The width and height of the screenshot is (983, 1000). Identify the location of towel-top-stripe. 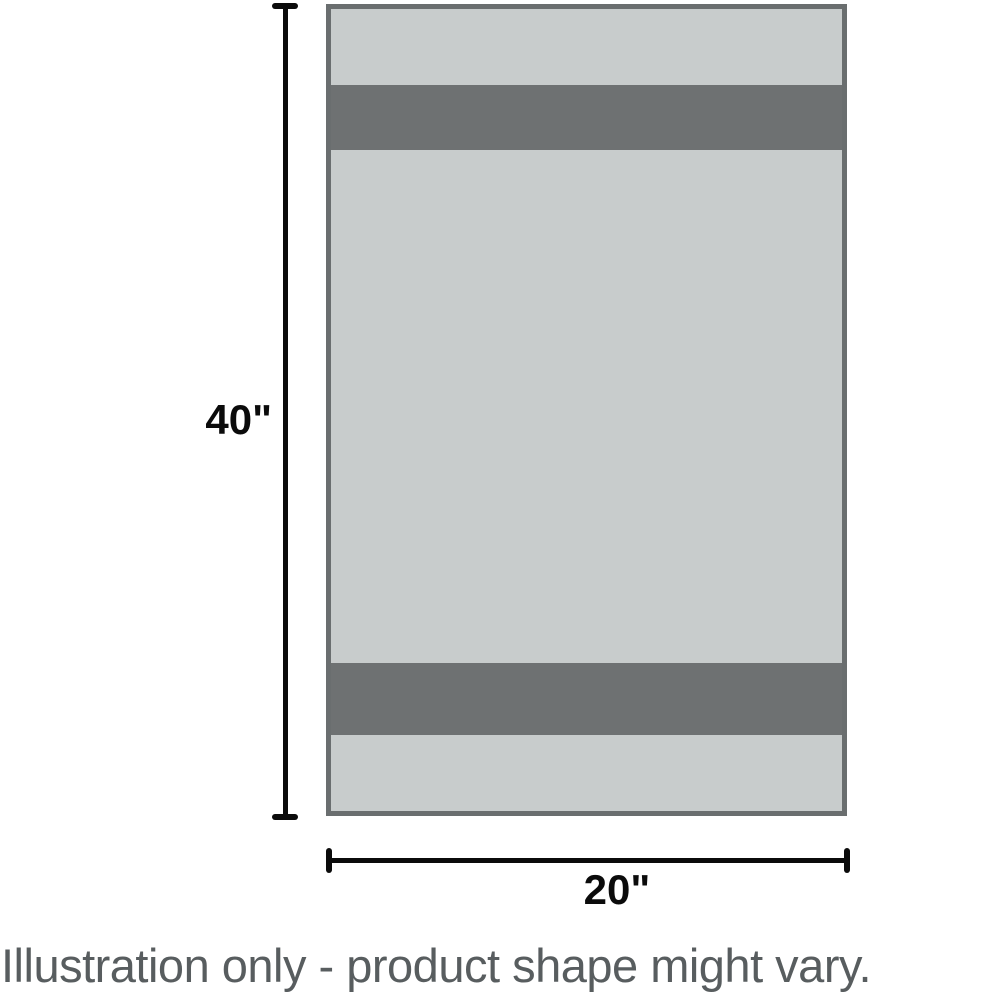
(586, 117).